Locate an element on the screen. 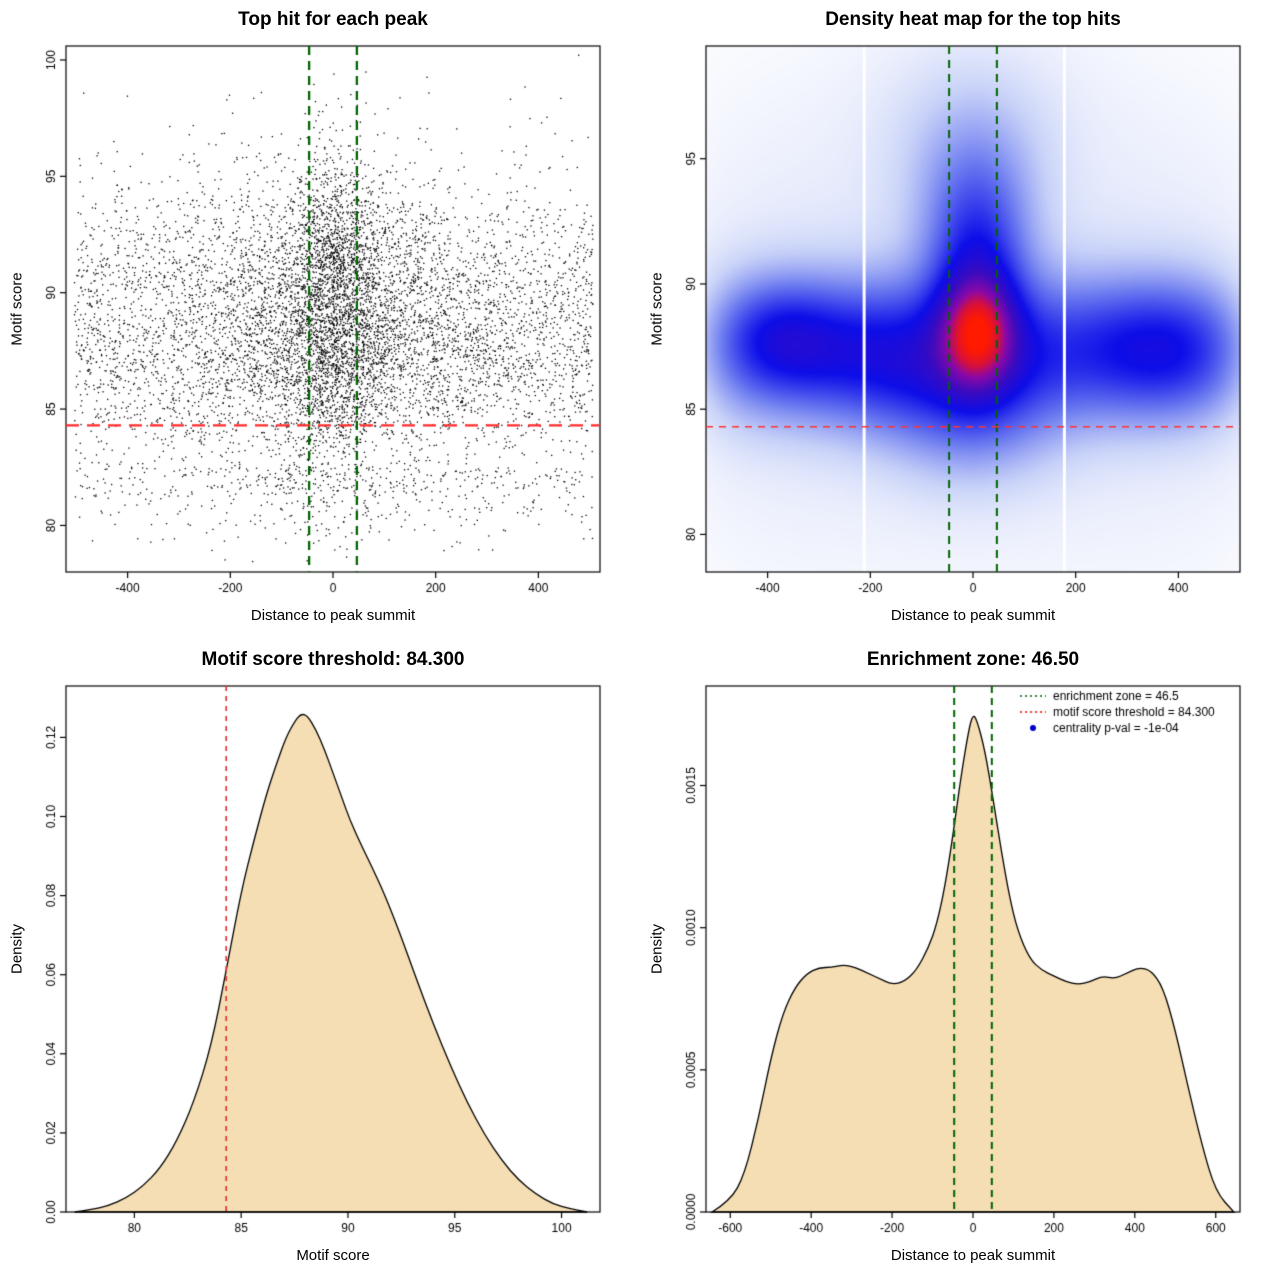 This screenshot has height=1280, width=1280. chart-title: Motif score threshold: 84.300 is located at coordinates (333, 659).